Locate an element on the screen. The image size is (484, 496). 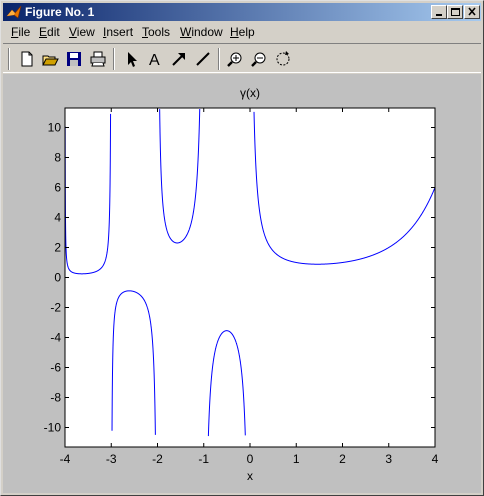
insert-arrow-button is located at coordinates (179, 59).